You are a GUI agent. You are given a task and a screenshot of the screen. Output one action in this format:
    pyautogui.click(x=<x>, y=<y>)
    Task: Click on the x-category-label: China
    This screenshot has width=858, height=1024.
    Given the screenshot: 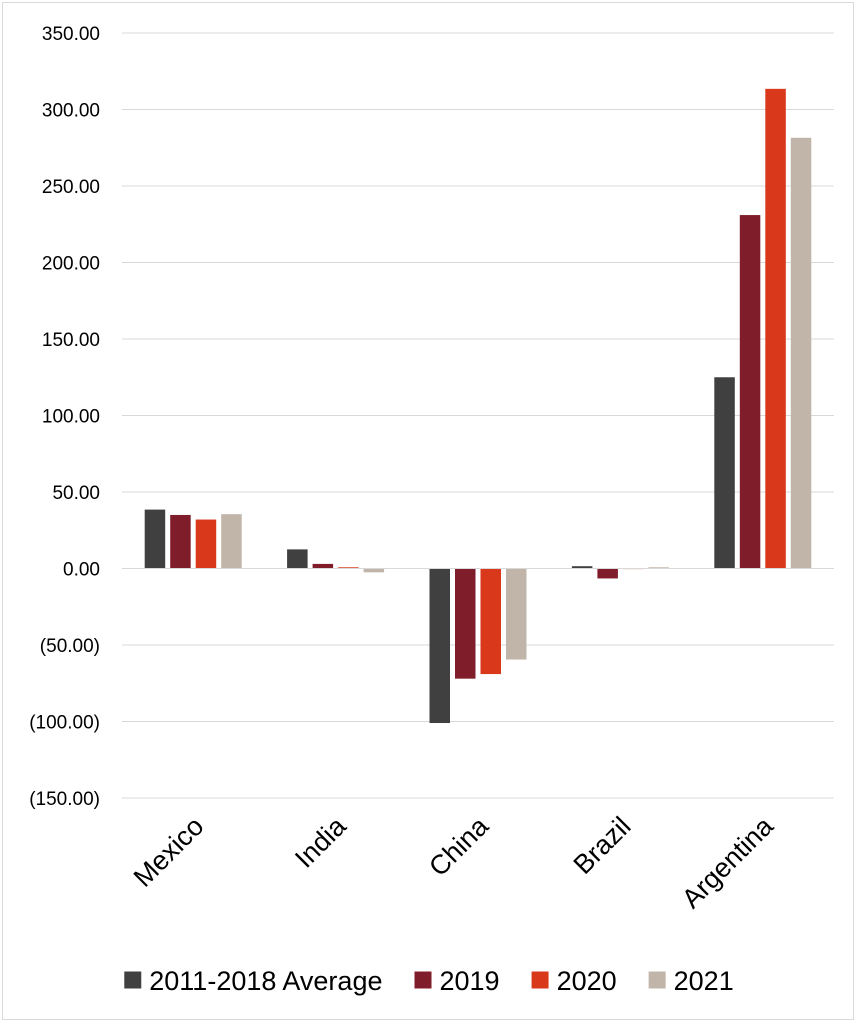 What is the action you would take?
    pyautogui.click(x=459, y=846)
    